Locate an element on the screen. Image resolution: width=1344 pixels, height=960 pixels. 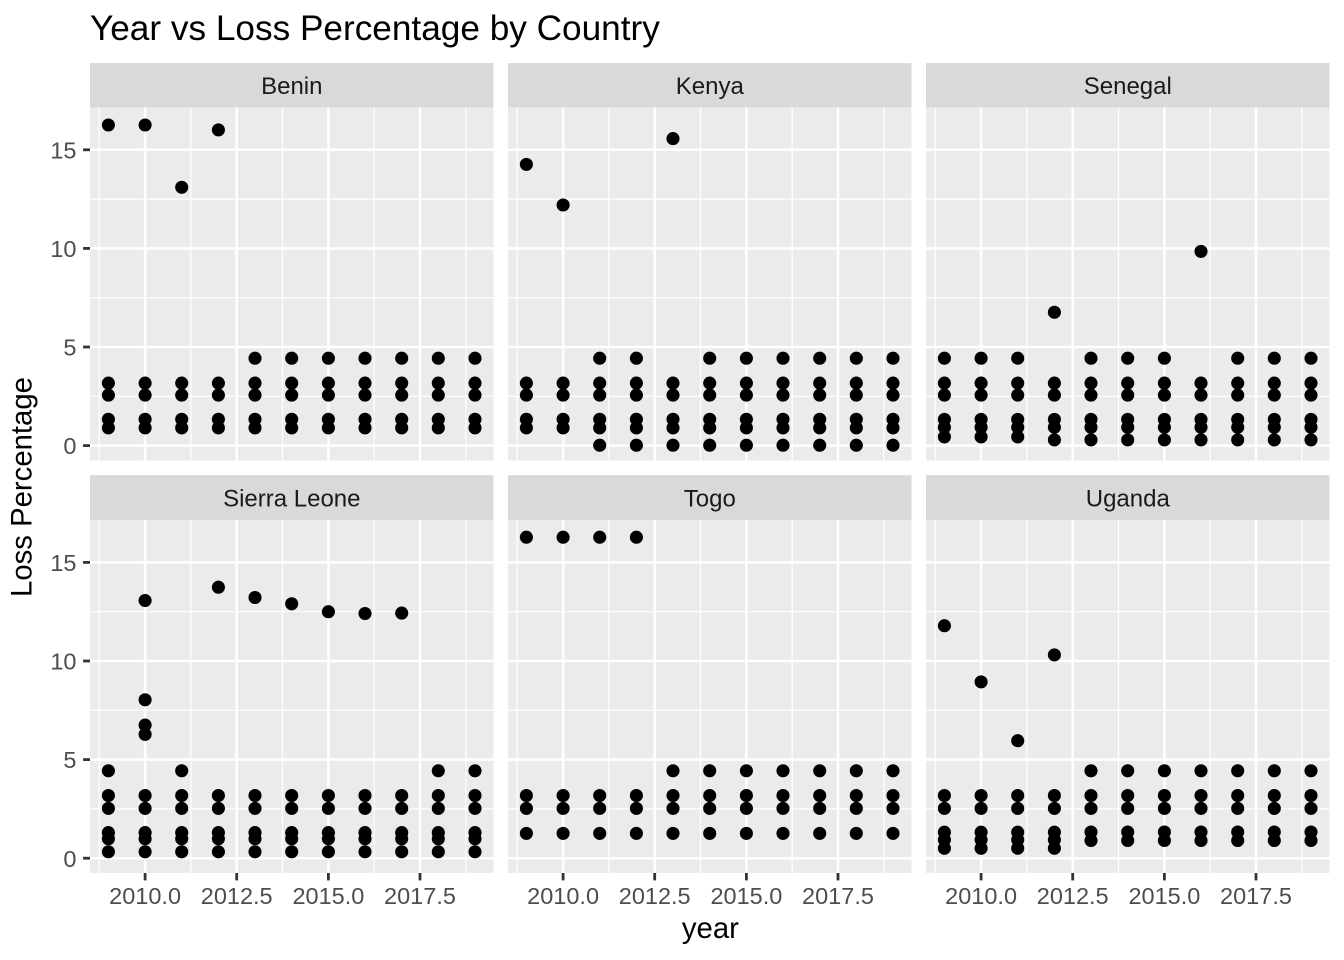
svg-text: Sierra Leone is located at coordinates (291, 499).